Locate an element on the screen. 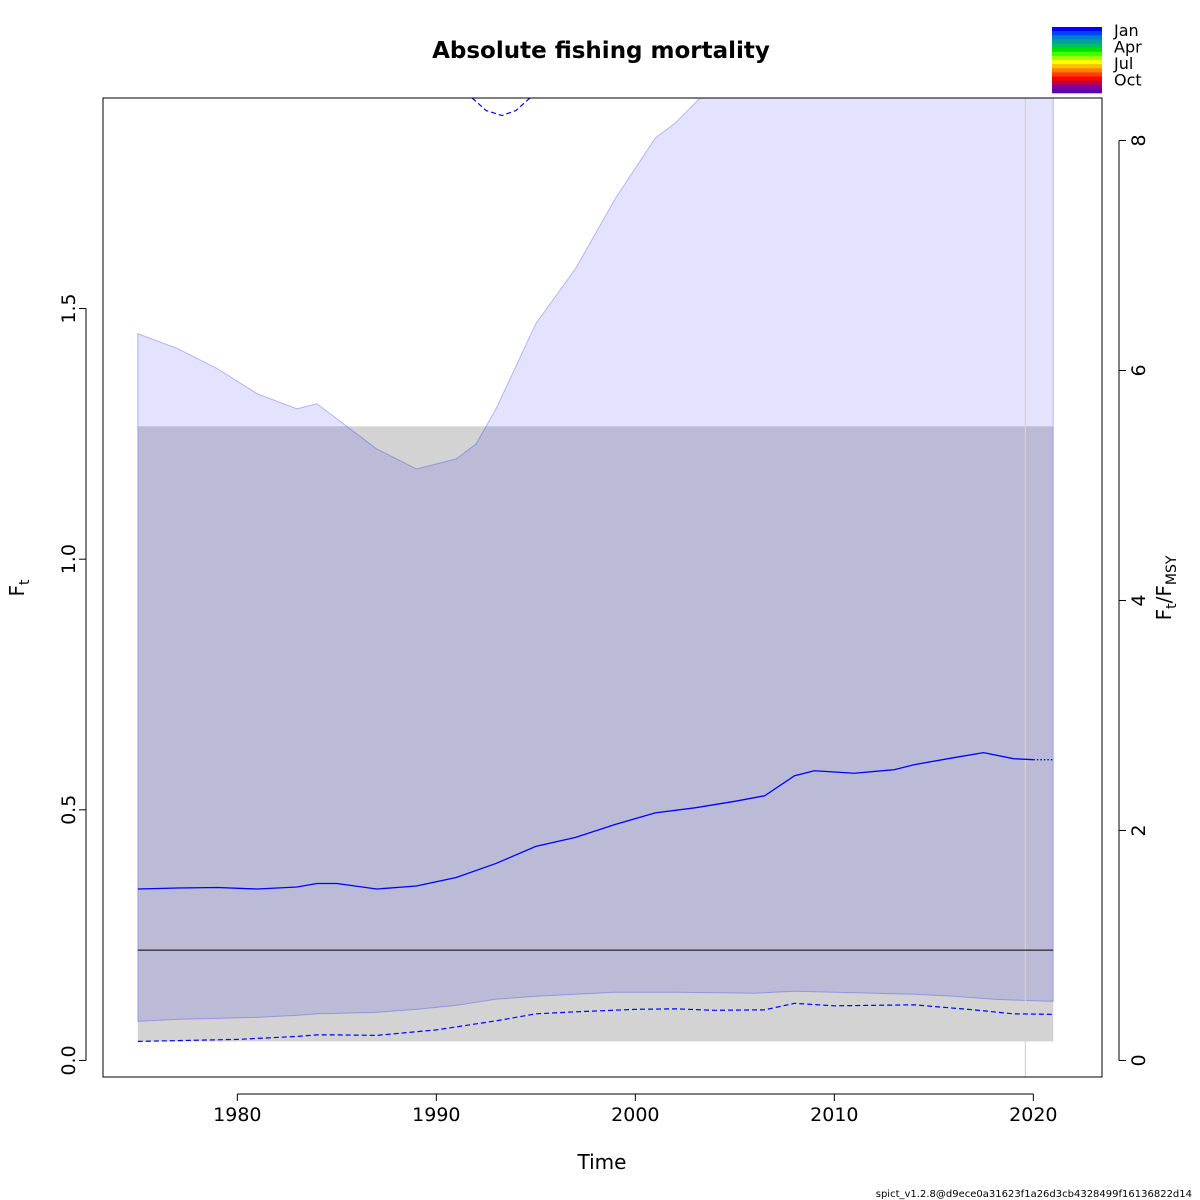  y2-tick-label-2: 4 is located at coordinates (1139, 600).